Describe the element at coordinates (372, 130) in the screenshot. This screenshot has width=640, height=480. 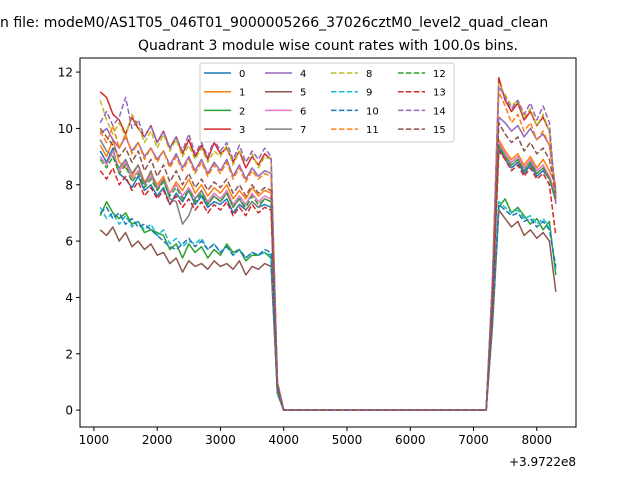
I see `legend-label-11: 11` at that location.